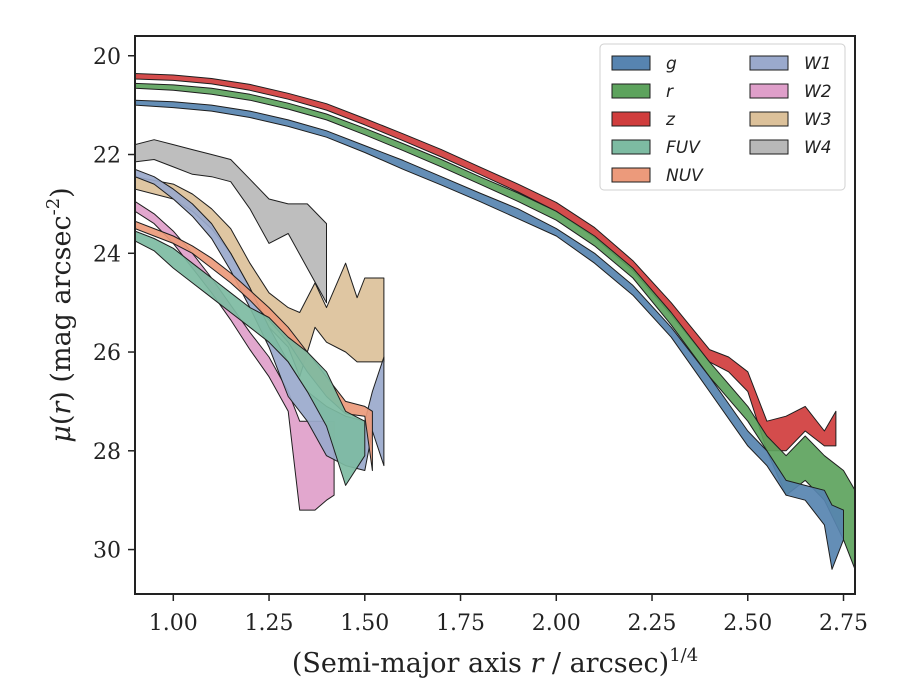  What do you see at coordinates (670, 92) in the screenshot?
I see `legend-label-r: r` at bounding box center [670, 92].